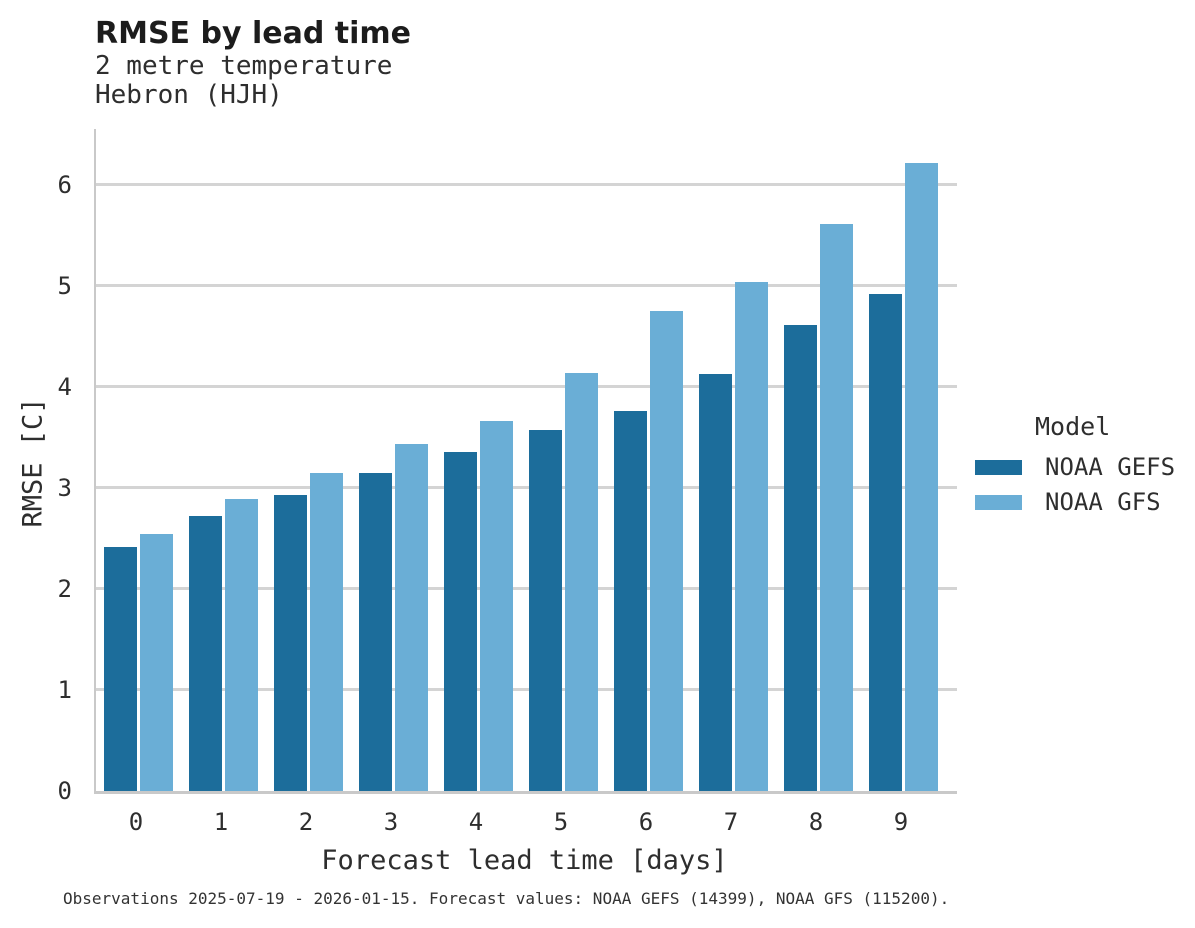 The image size is (1195, 928). I want to click on x-tick-label-5: 5, so click(561, 822).